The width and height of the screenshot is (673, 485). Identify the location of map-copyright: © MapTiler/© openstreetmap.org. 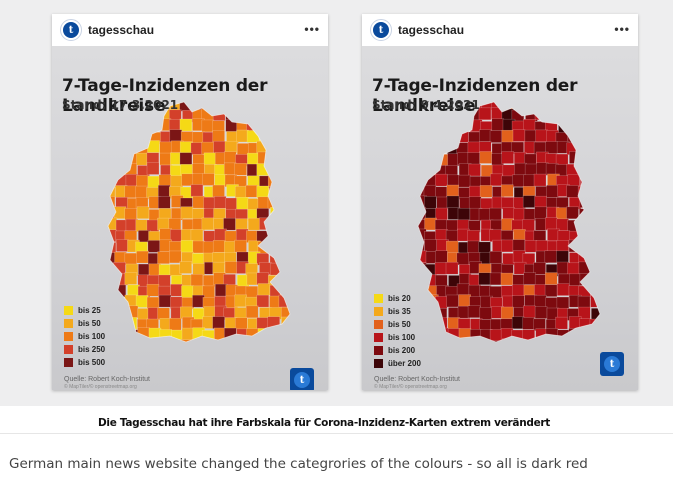
(100, 387).